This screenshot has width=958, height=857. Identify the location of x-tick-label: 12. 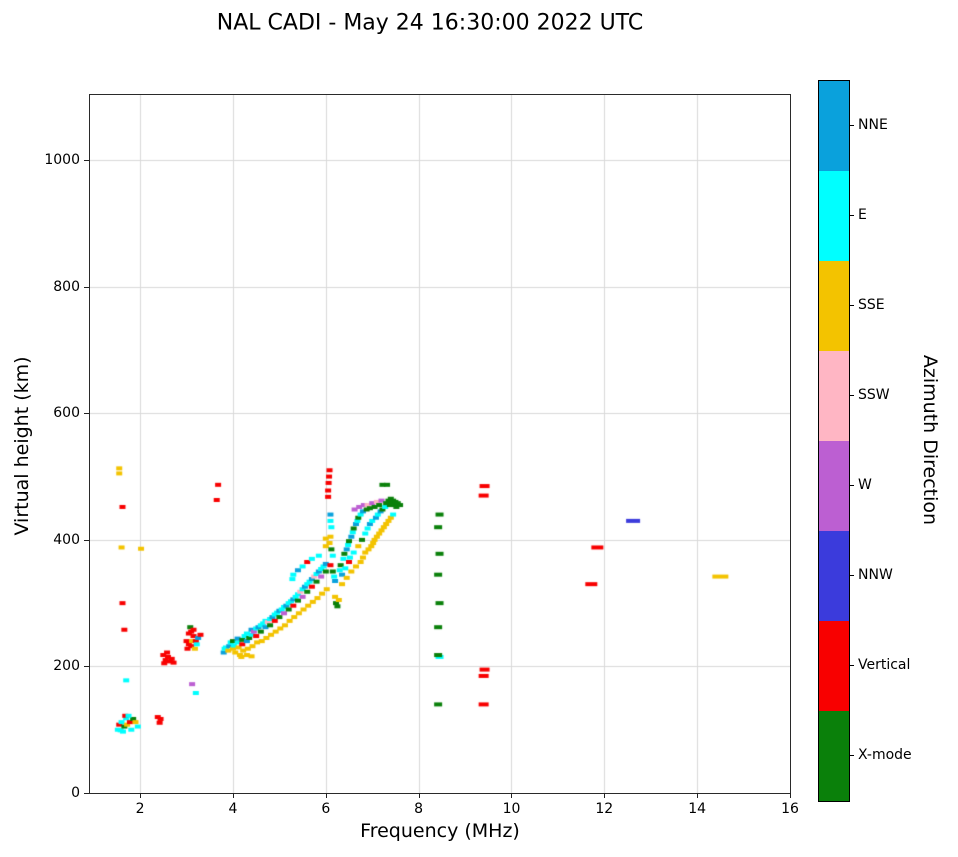
(604, 809).